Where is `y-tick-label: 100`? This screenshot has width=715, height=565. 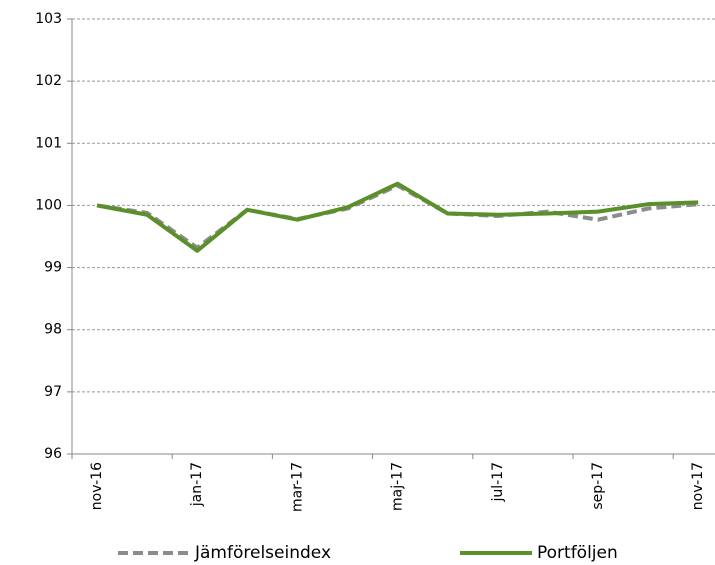 y-tick-label: 100 is located at coordinates (48, 205).